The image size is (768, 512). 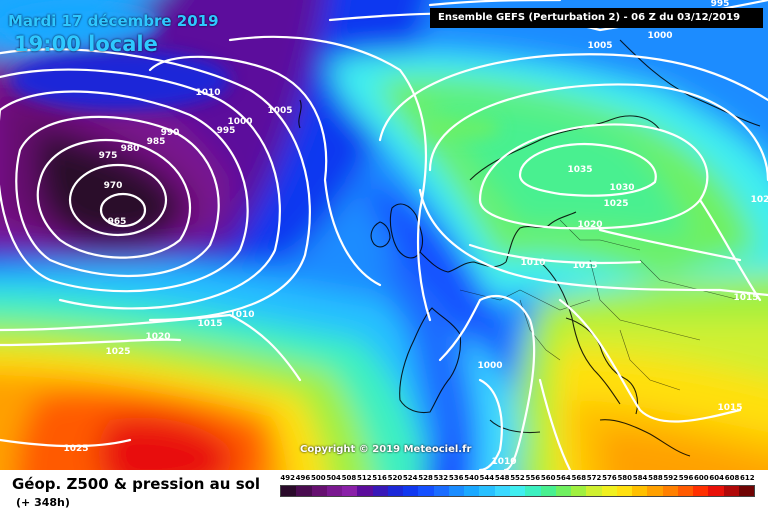 What do you see at coordinates (43, 502) in the screenshot?
I see `lead-time: (+ 348h)` at bounding box center [43, 502].